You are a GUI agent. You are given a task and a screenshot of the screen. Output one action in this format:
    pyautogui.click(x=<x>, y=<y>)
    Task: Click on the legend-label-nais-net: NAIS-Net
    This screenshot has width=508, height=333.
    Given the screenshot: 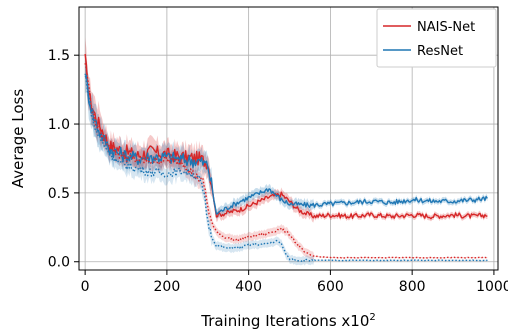 What is the action you would take?
    pyautogui.click(x=446, y=27)
    